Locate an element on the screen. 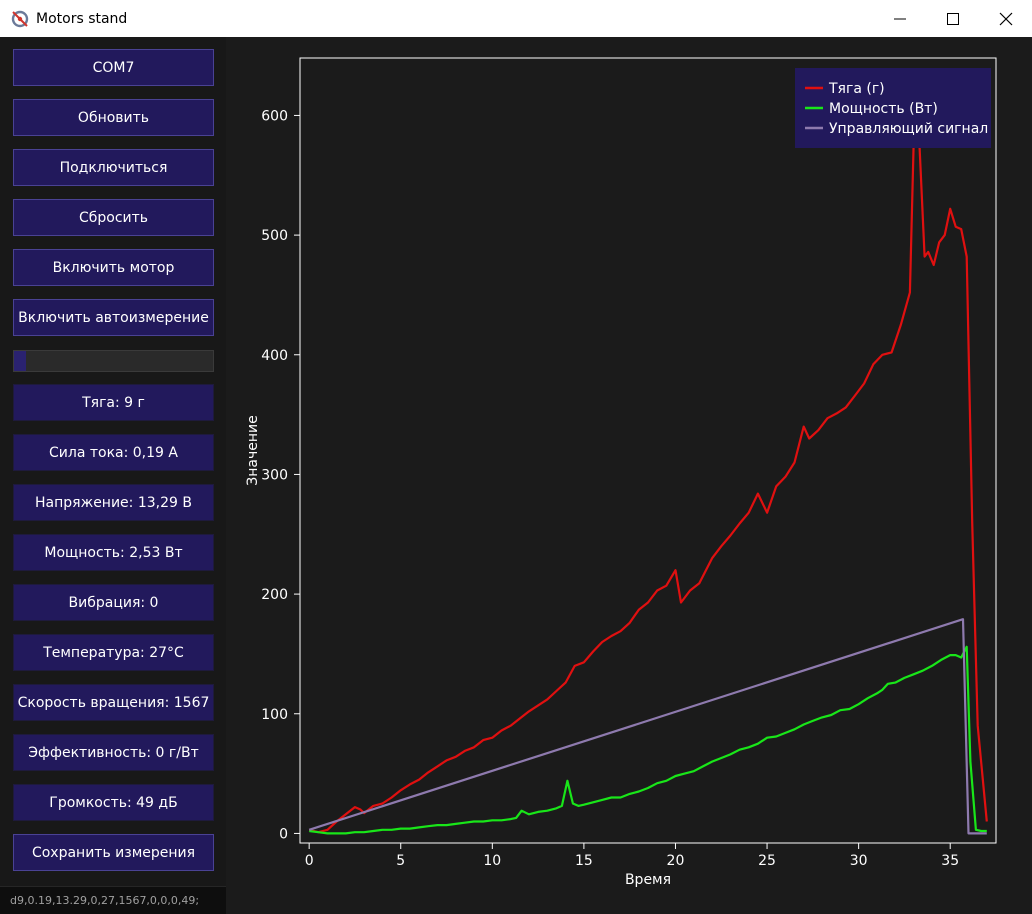 The height and width of the screenshot is (914, 1032). close-button is located at coordinates (1005, 18).